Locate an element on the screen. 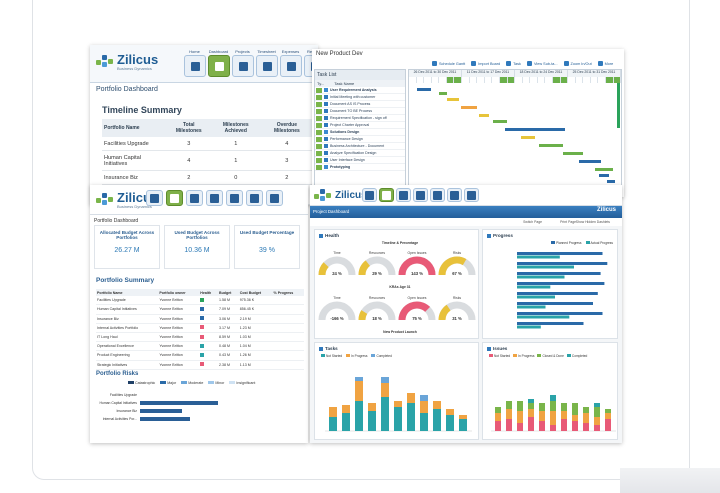  task-row: Project Charter Approval is located at coordinates (360, 125).